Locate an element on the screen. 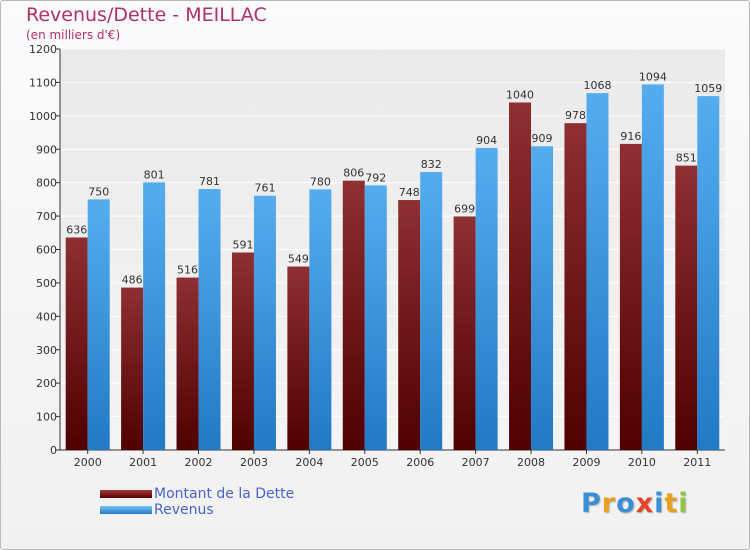 Image resolution: width=750 pixels, height=550 pixels. logo-letter: o is located at coordinates (626, 503).